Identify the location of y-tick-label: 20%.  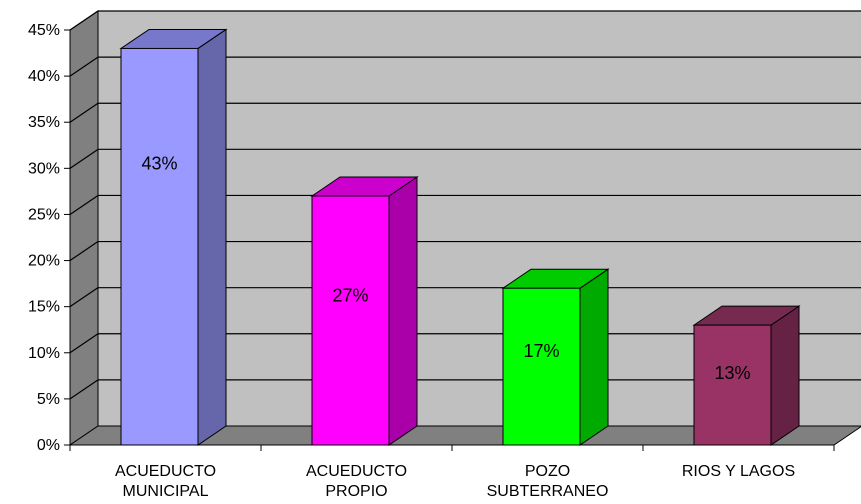
(44, 261).